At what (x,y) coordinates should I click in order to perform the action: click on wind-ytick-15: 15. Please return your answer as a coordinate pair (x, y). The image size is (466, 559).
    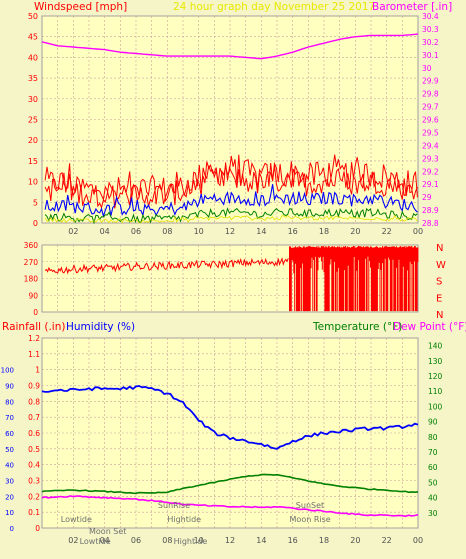
    Looking at the image, I should click on (33, 161).